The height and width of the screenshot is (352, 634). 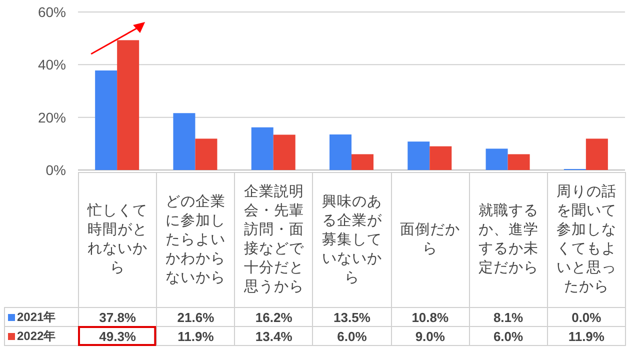 I want to click on text: 9.0%, so click(x=430, y=336).